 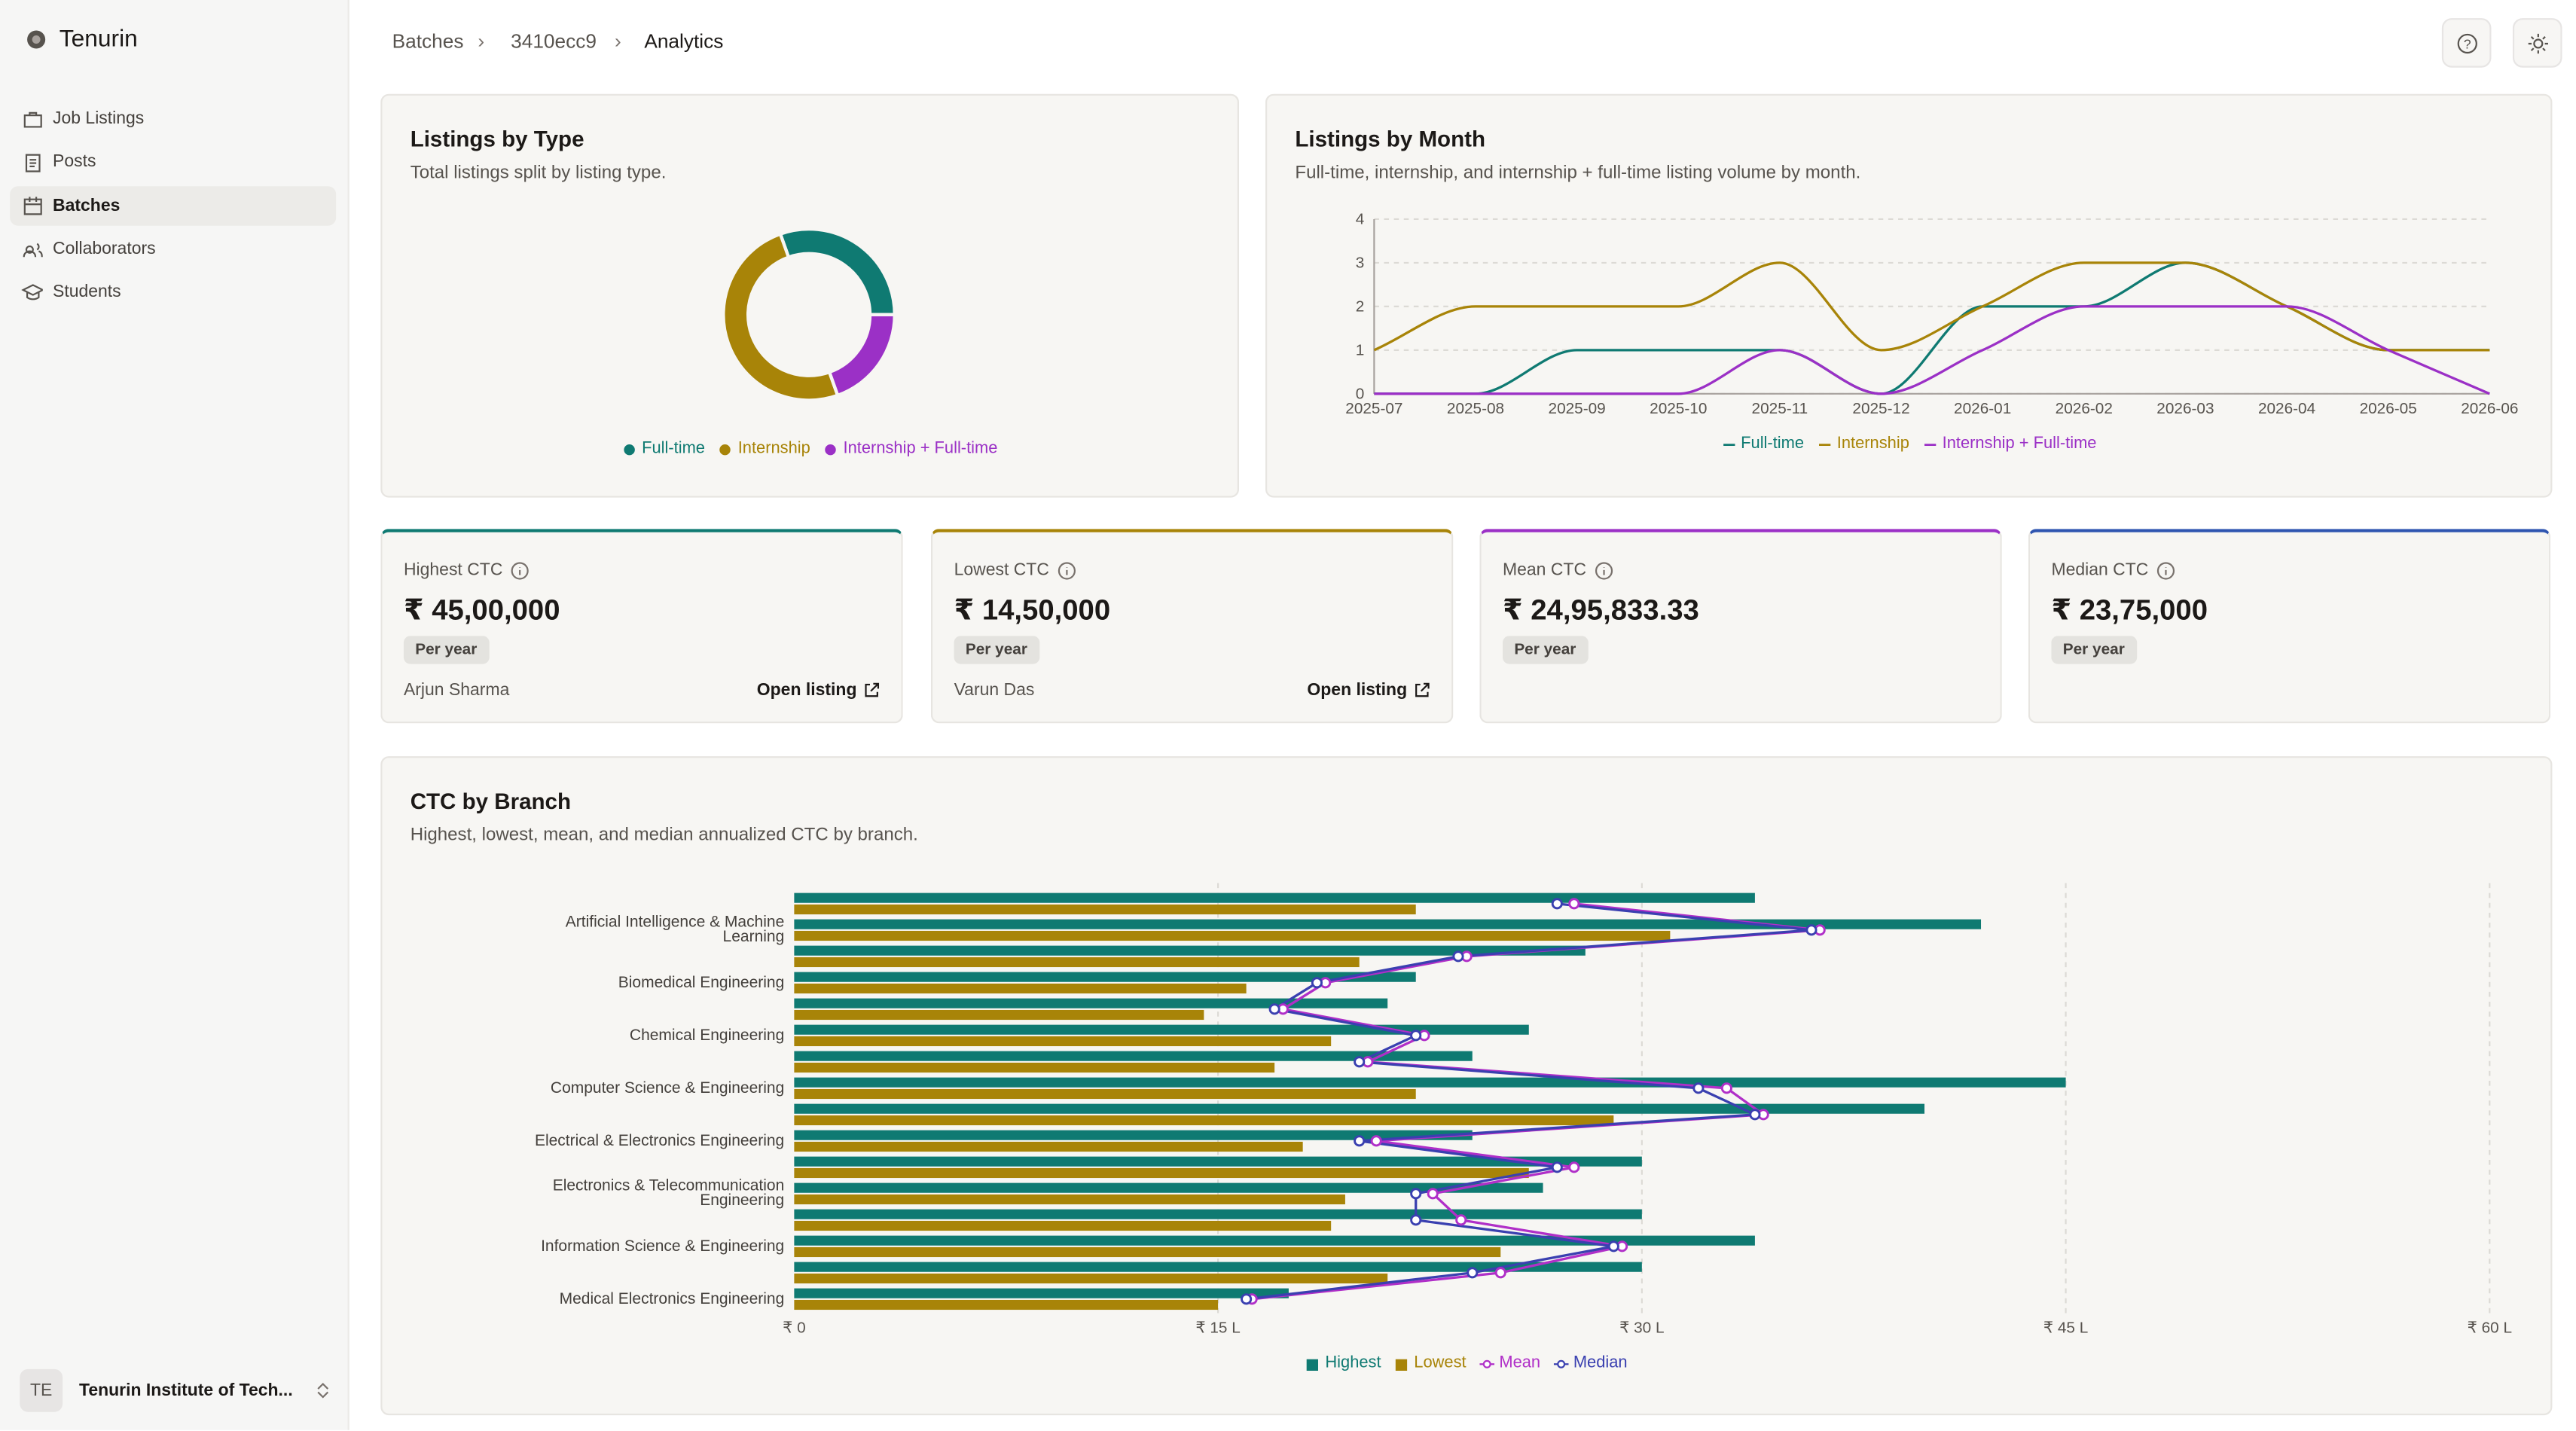 What do you see at coordinates (1577, 408) in the screenshot?
I see `x-tick-label: 2025-09` at bounding box center [1577, 408].